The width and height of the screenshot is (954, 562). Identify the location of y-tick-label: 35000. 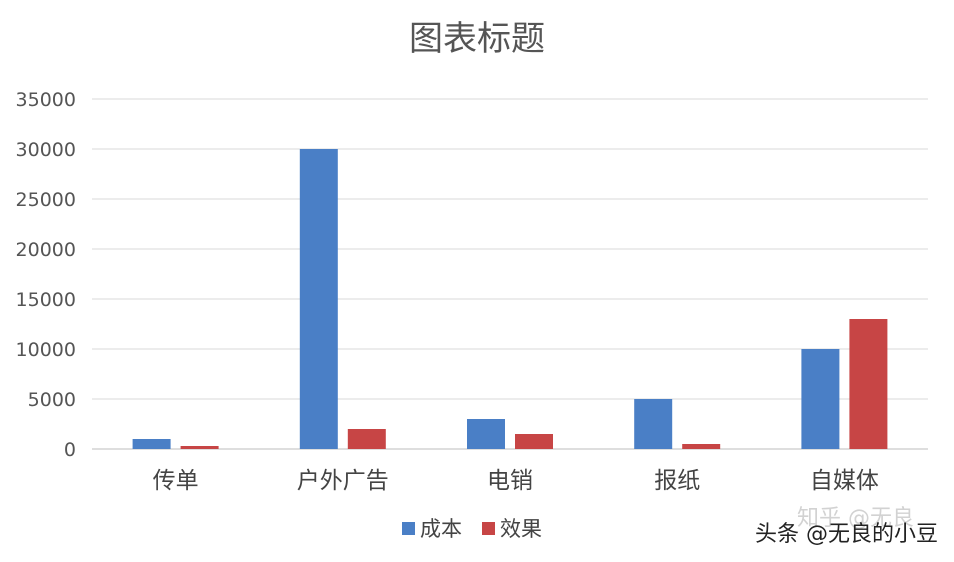
(46, 100).